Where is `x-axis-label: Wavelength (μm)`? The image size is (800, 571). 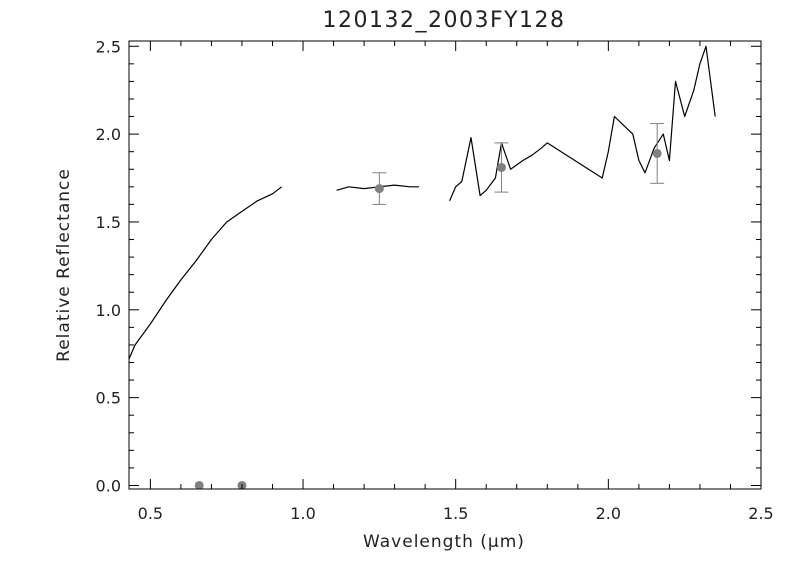 x-axis-label: Wavelength (μm) is located at coordinates (444, 542).